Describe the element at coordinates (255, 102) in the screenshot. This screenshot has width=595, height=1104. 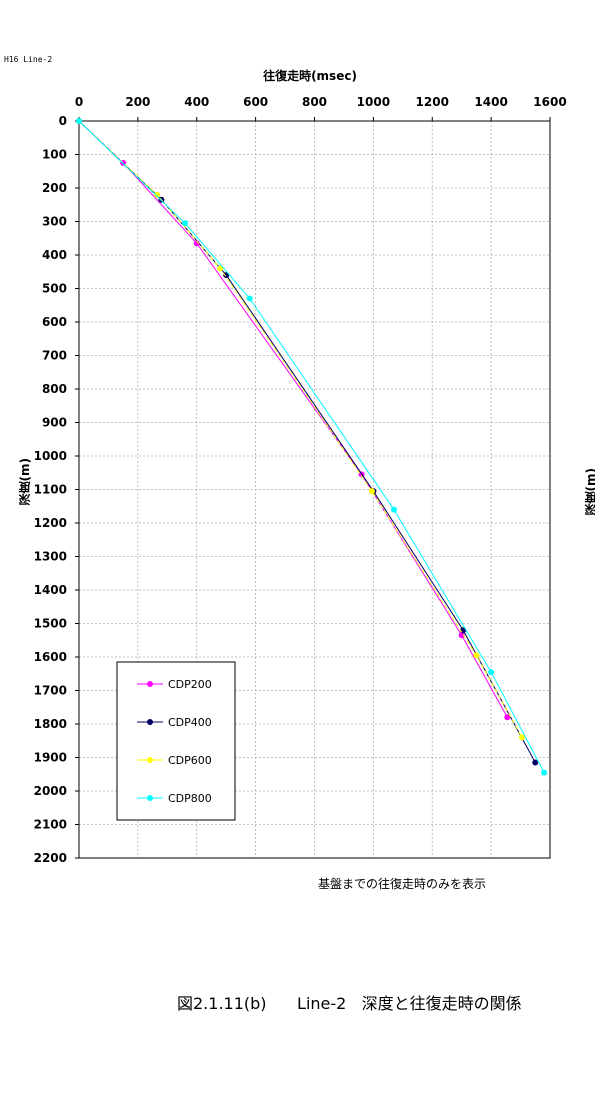
I see `x-tick-label: 600` at that location.